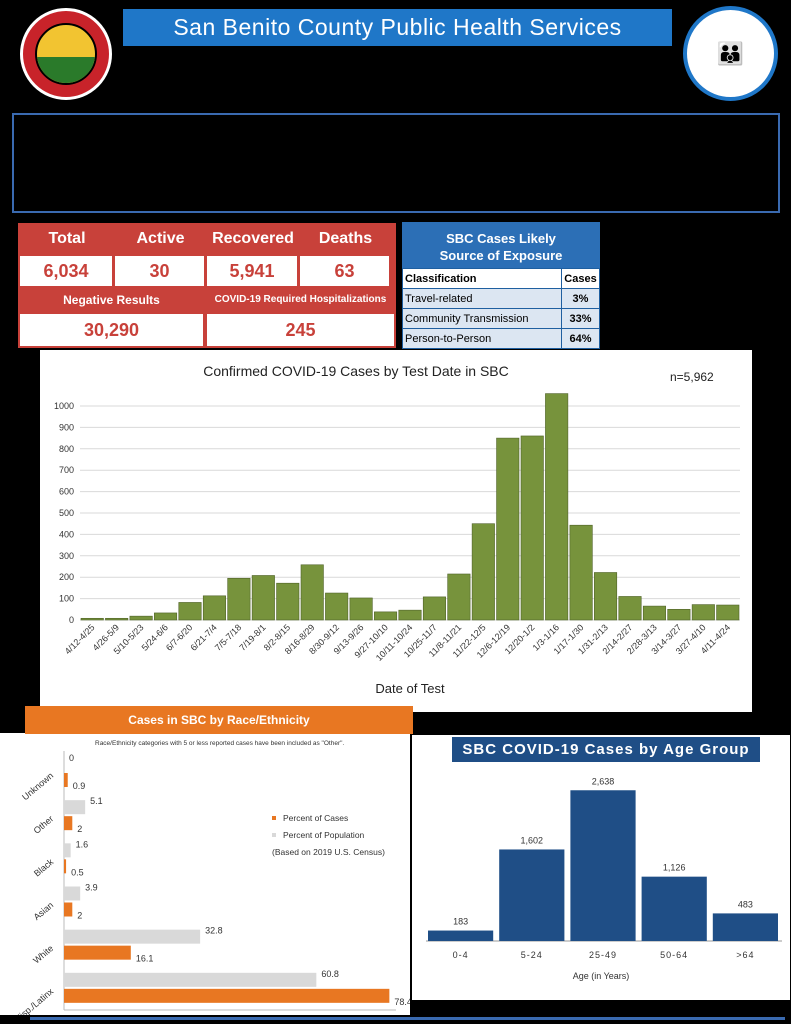 The image size is (791, 1024). What do you see at coordinates (501, 338) in the screenshot?
I see `exposure-row: Person-to-Person 64%` at bounding box center [501, 338].